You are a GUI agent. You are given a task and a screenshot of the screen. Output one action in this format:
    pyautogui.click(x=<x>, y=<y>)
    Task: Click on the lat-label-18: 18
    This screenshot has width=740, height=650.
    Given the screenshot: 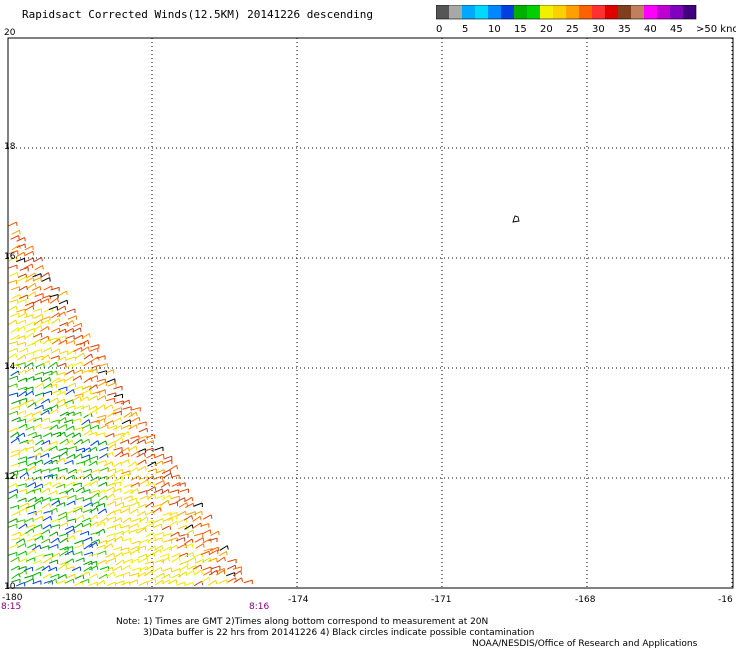 What is the action you would take?
    pyautogui.click(x=10, y=147)
    